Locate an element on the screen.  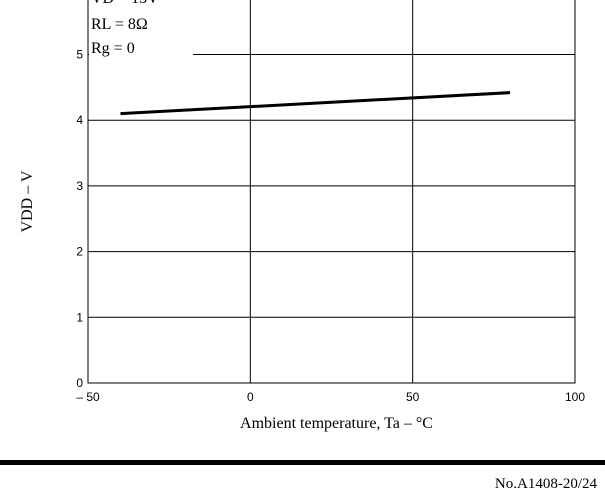
series-line is located at coordinates (315, 103).